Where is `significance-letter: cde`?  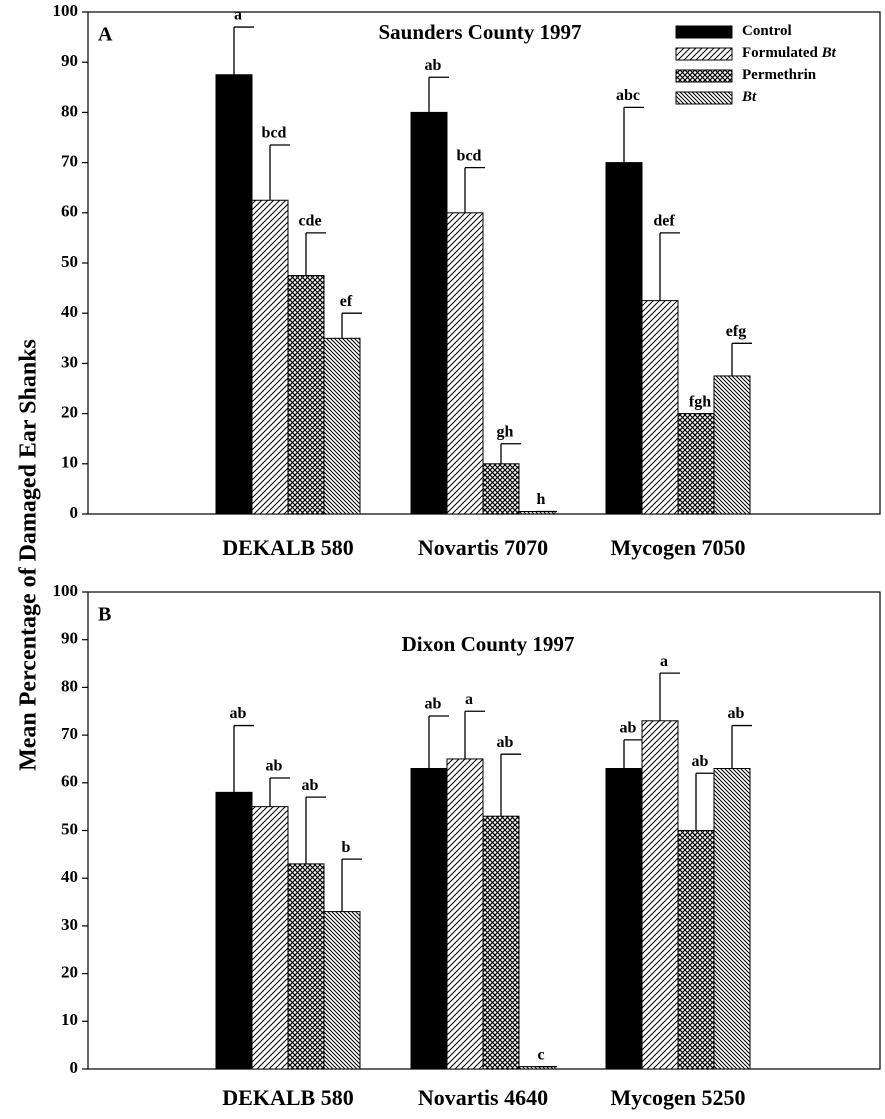
significance-letter: cde is located at coordinates (309, 221).